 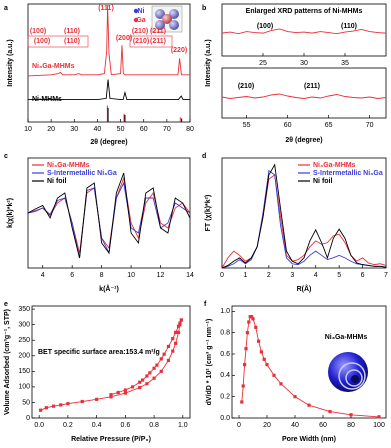 I want to click on x-tick-label: 8, so click(x=102, y=275).